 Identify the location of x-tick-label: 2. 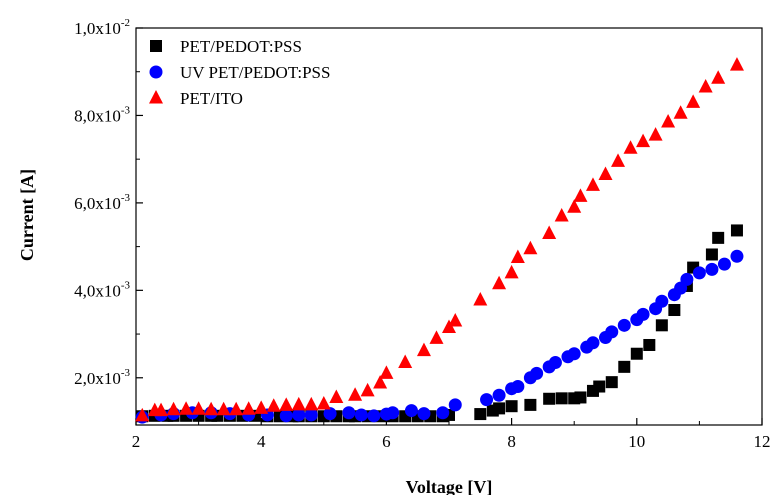
(136, 441).